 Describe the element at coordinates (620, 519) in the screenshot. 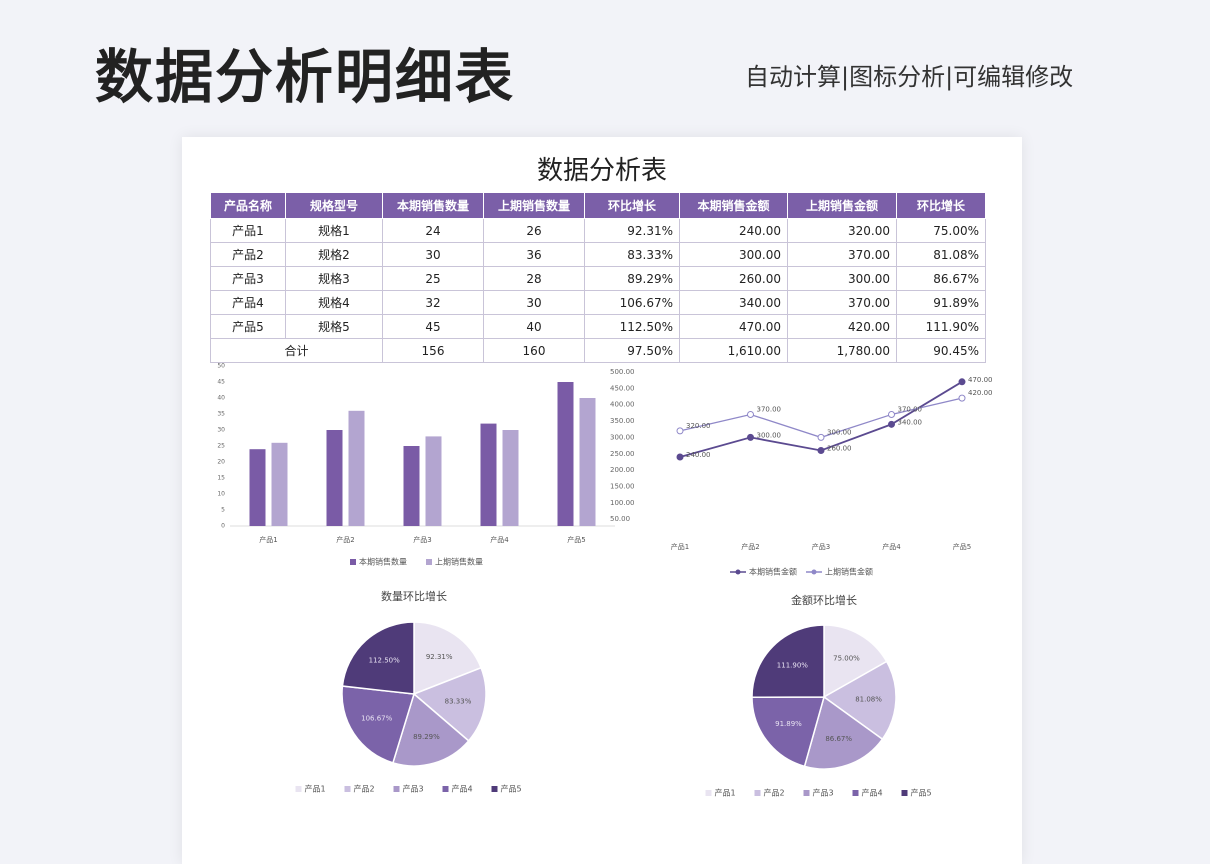

I see `y-tick-label: 50.00` at that location.